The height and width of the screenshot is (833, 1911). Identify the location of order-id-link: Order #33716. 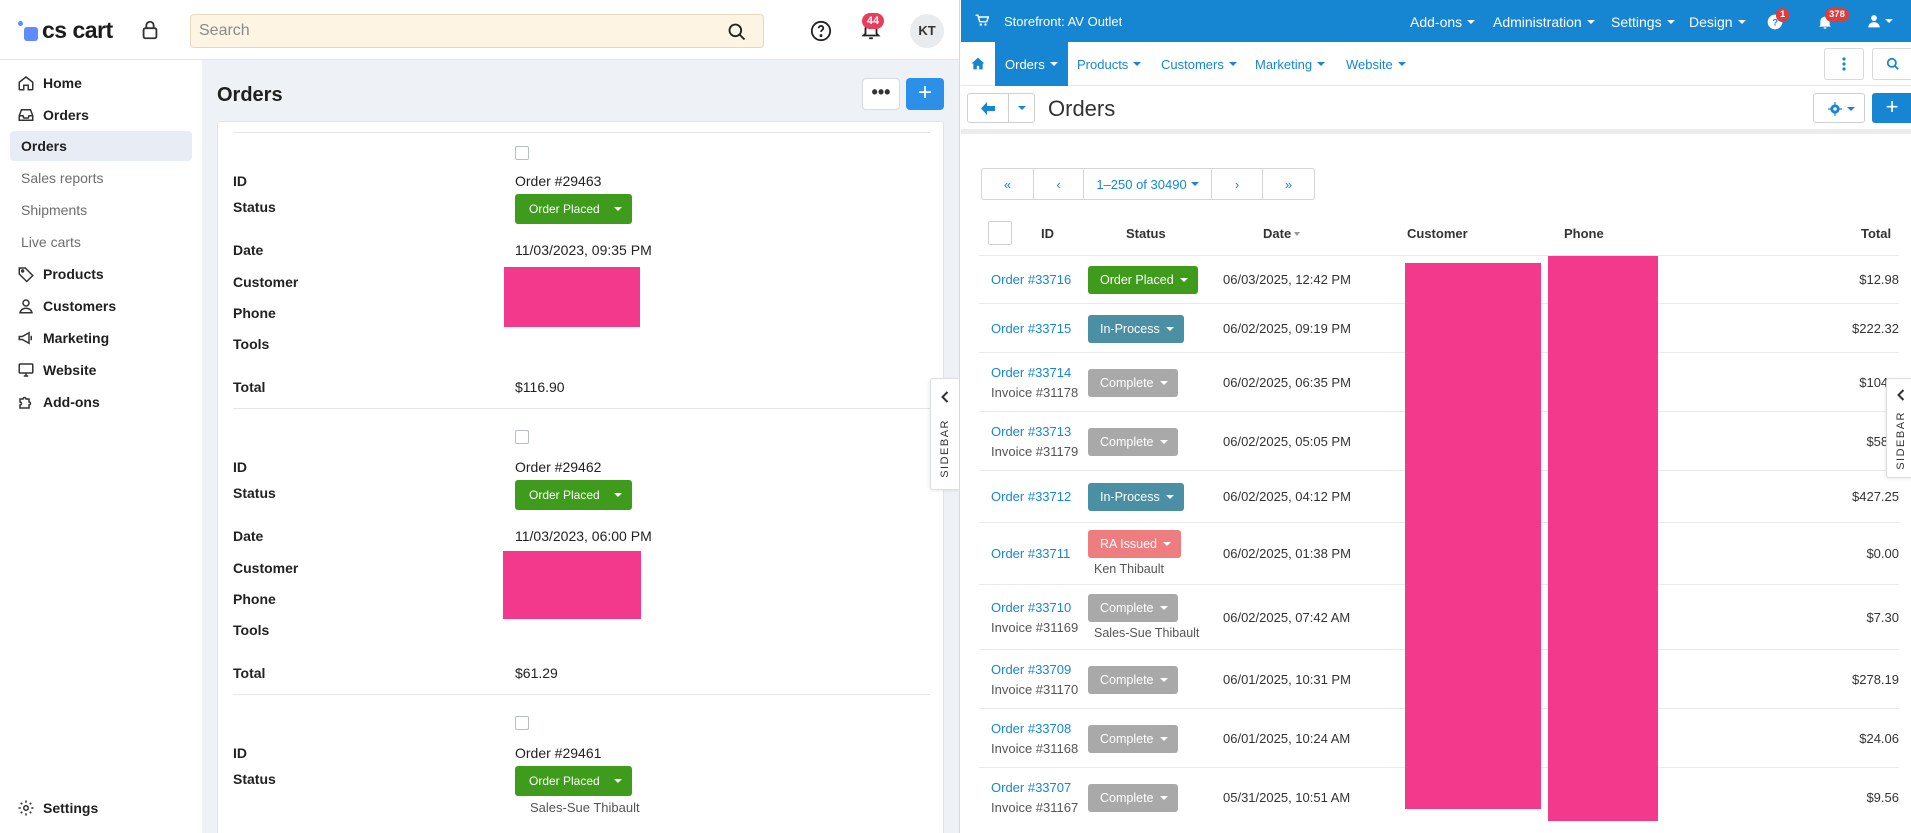
(1031, 279).